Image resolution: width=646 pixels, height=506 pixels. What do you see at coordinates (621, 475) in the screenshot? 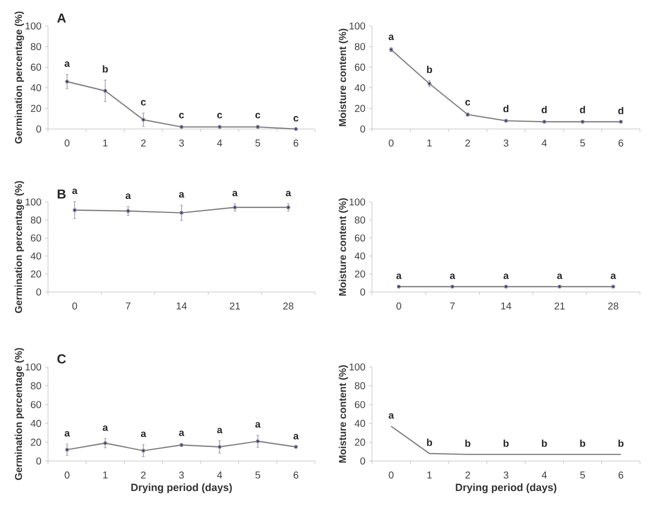
I see `x-tick-label: 6` at bounding box center [621, 475].